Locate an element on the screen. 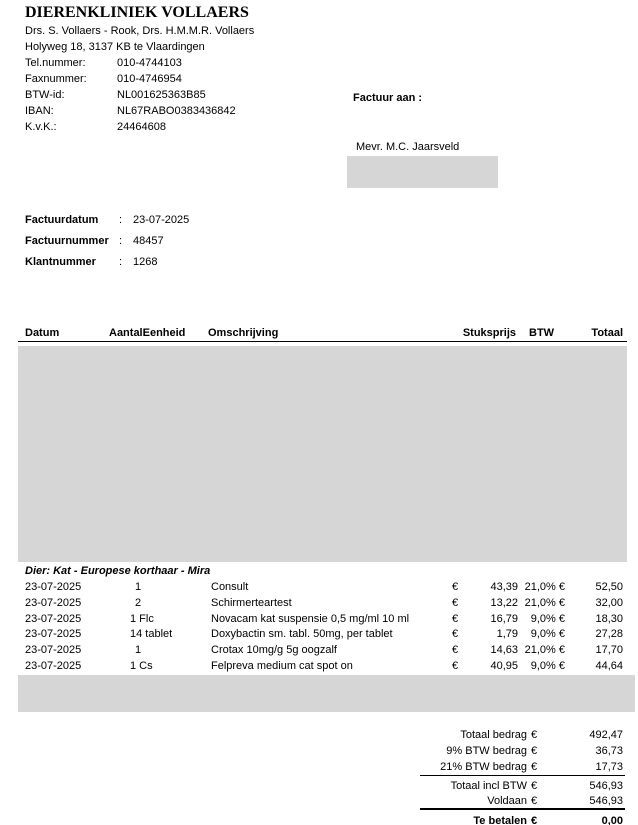 Image resolution: width=638 pixels, height=825 pixels. total-label: Totaal bedrag is located at coordinates (493, 735).